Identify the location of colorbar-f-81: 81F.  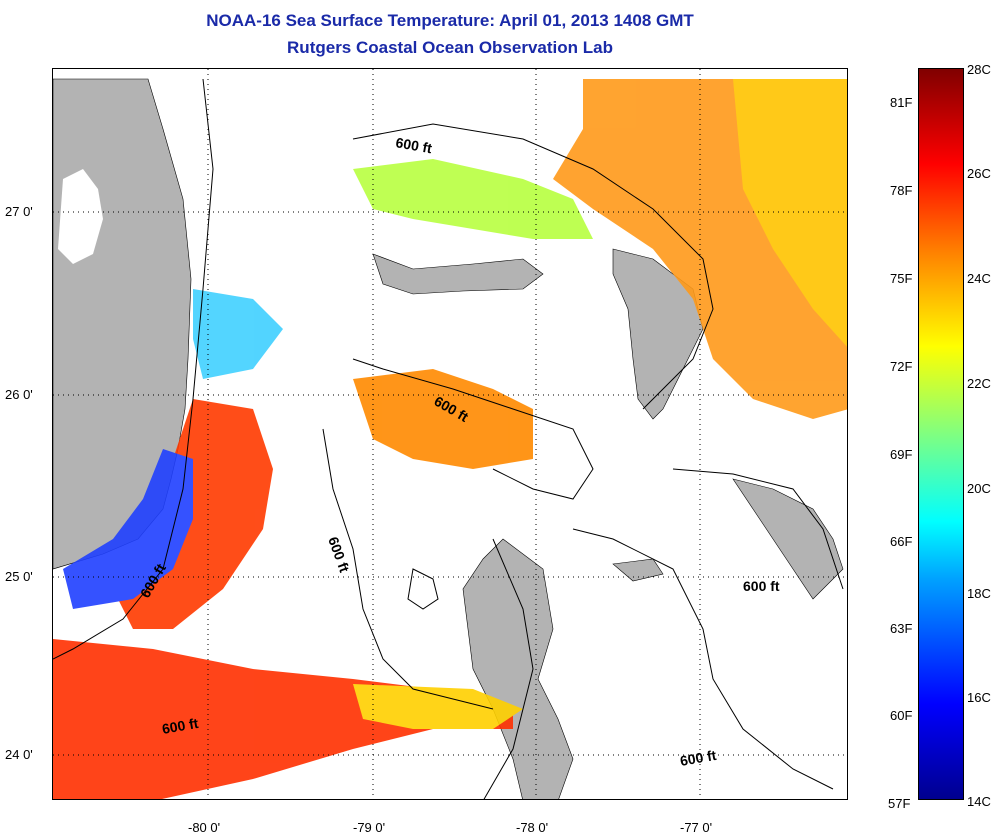
(901, 102).